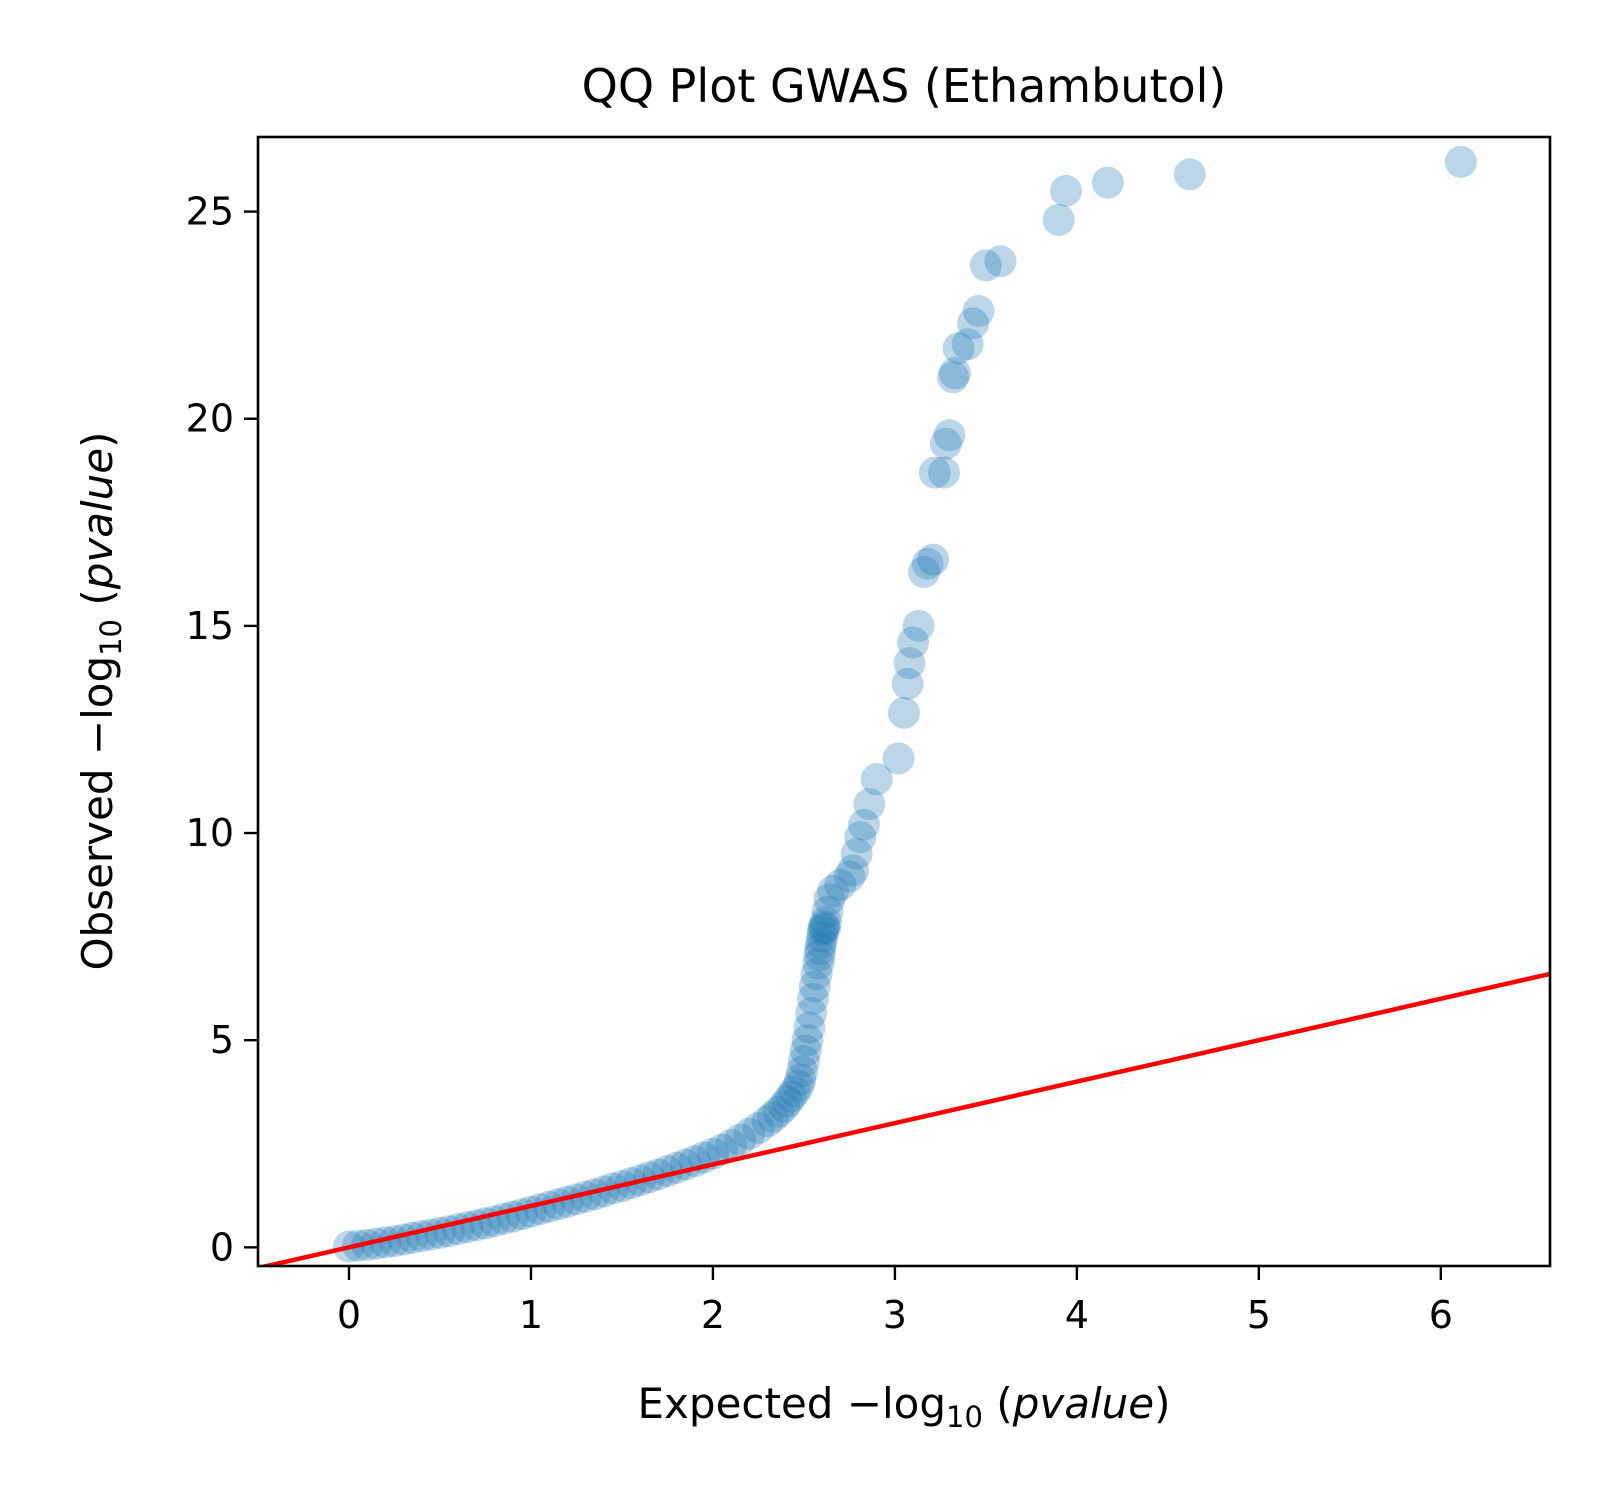 This screenshot has height=1500, width=1600. What do you see at coordinates (210, 833) in the screenshot?
I see `y-tick-label: 10` at bounding box center [210, 833].